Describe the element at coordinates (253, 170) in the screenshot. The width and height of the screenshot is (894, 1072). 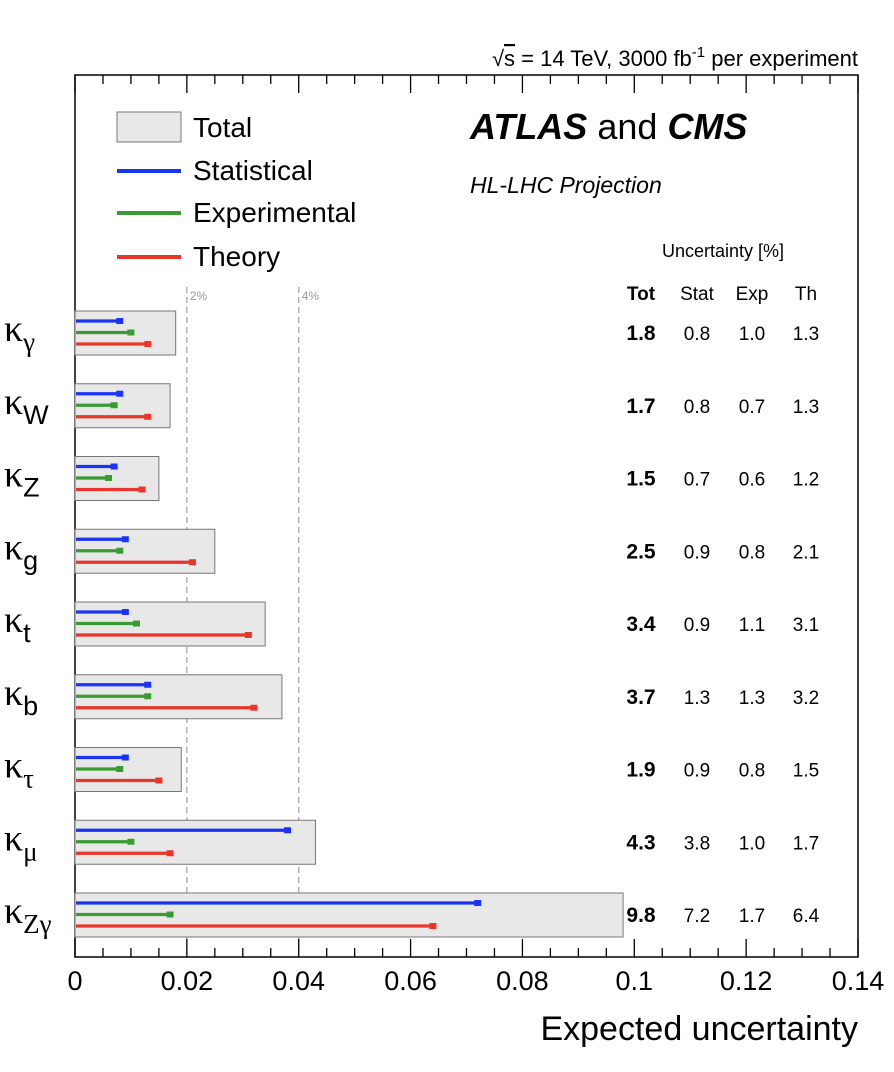
I see `legend-stat-label: Statistical` at that location.